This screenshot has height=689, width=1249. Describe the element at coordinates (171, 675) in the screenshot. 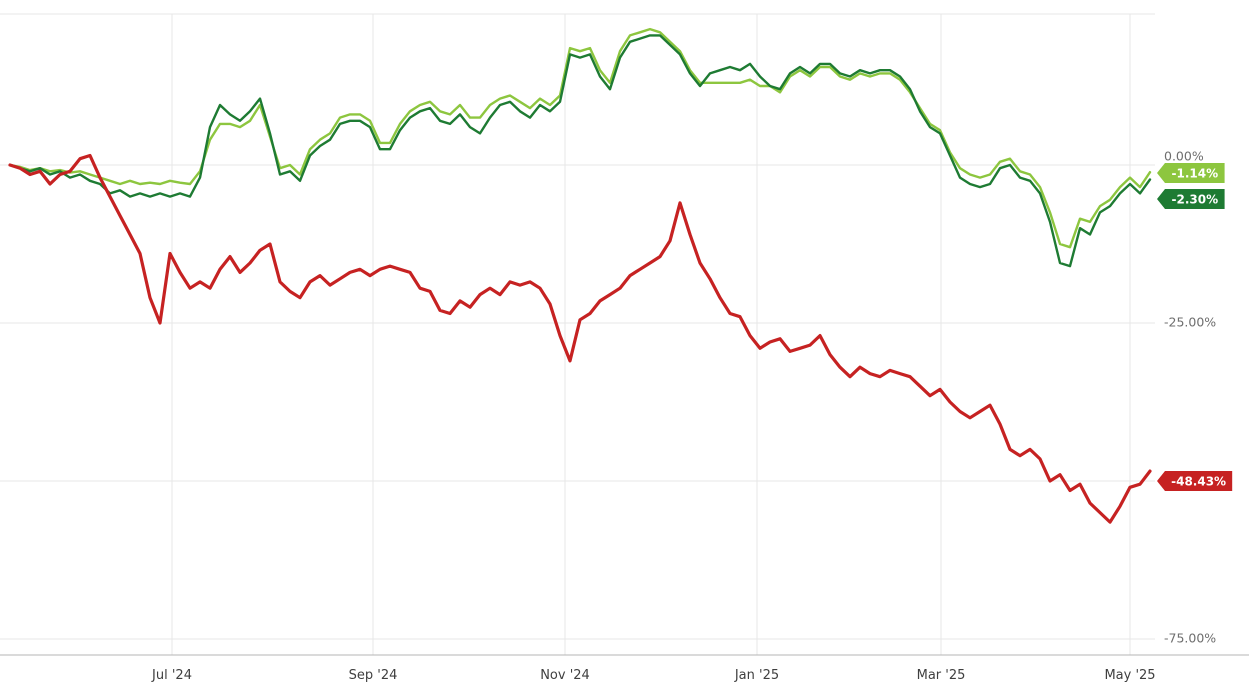

I see `x-axis-label: Jul '24` at that location.